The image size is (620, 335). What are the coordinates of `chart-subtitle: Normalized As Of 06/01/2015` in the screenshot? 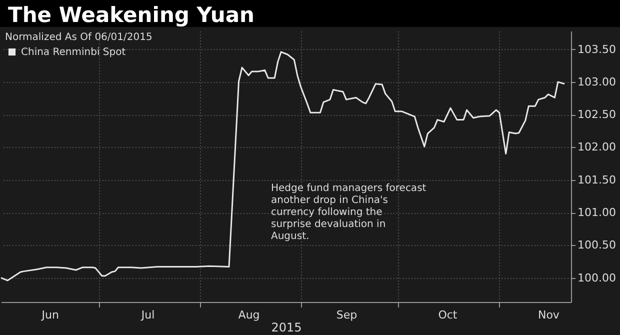 It's located at (78, 37).